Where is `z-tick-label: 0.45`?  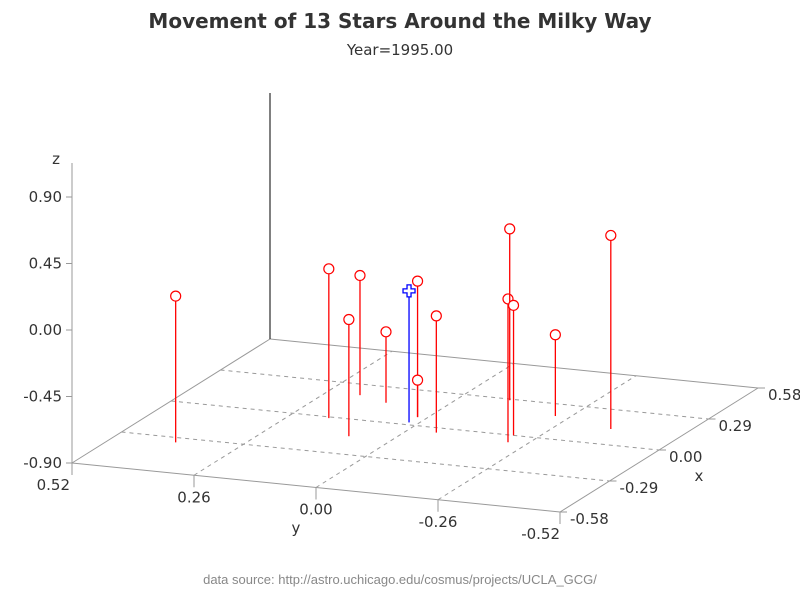 z-tick-label: 0.45 is located at coordinates (45, 264).